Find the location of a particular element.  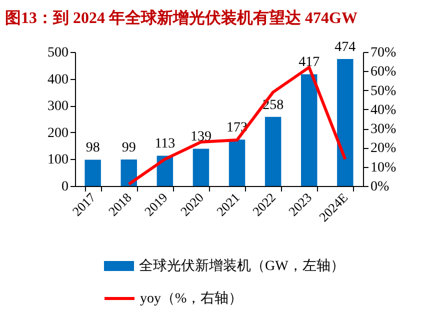

y-tick-label: 100 is located at coordinates (58, 160).